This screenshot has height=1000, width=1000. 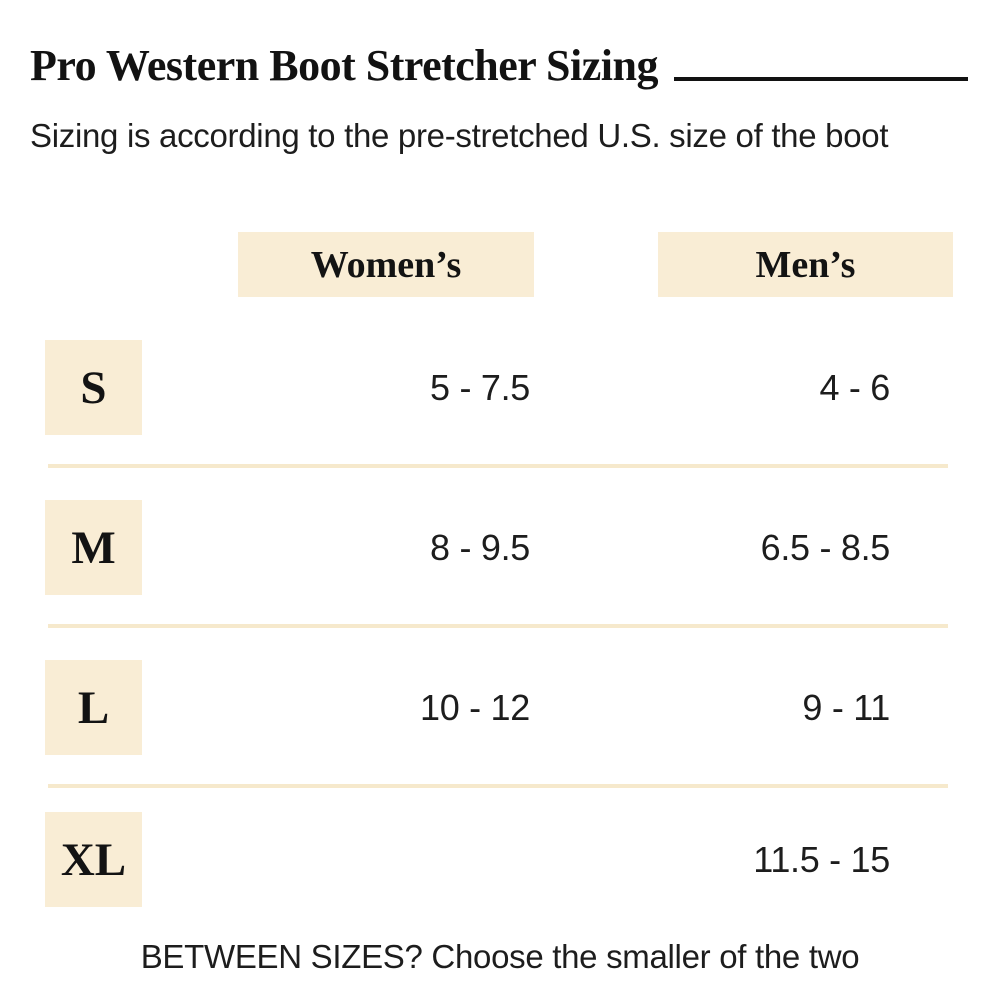 What do you see at coordinates (386, 264) in the screenshot?
I see `column-header-womens: Women’s` at bounding box center [386, 264].